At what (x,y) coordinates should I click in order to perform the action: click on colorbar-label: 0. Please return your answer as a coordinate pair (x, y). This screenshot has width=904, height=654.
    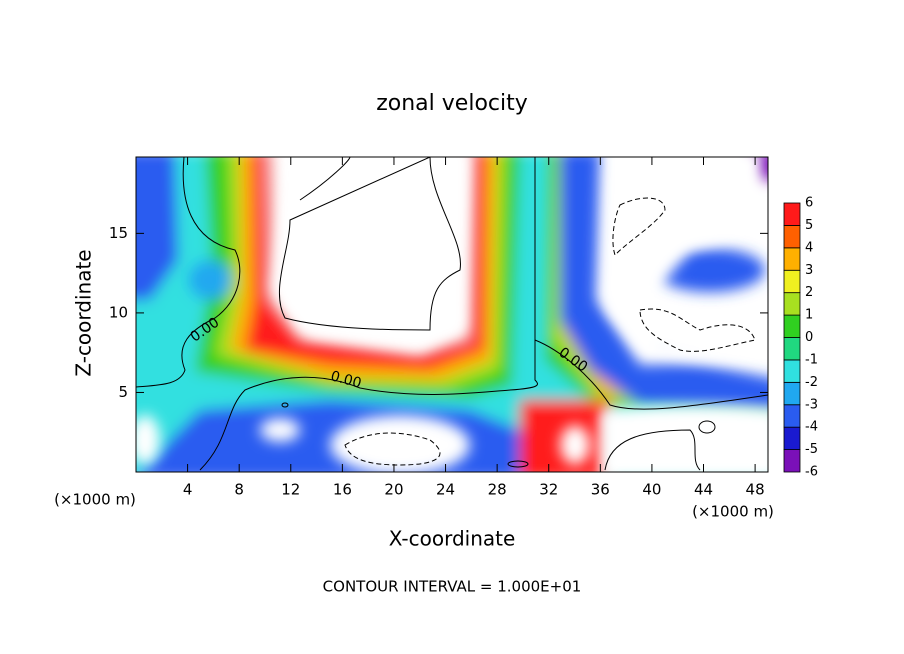
    Looking at the image, I should click on (809, 337).